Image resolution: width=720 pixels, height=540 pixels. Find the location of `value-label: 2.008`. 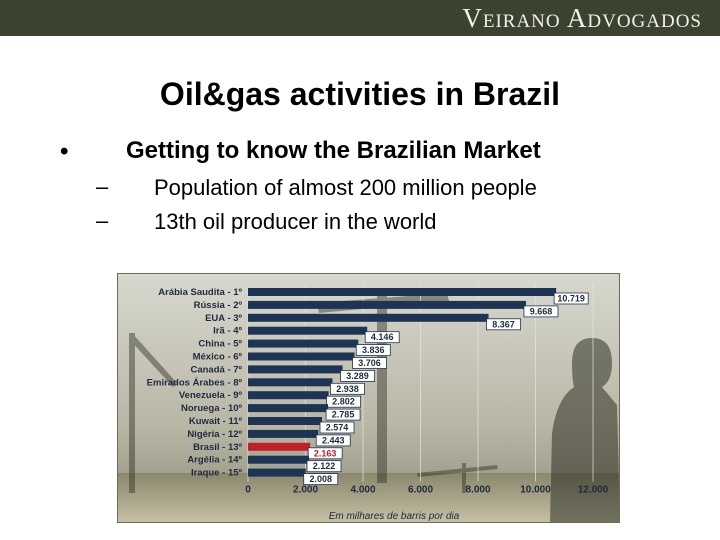

value-label: 2.008 is located at coordinates (320, 479).